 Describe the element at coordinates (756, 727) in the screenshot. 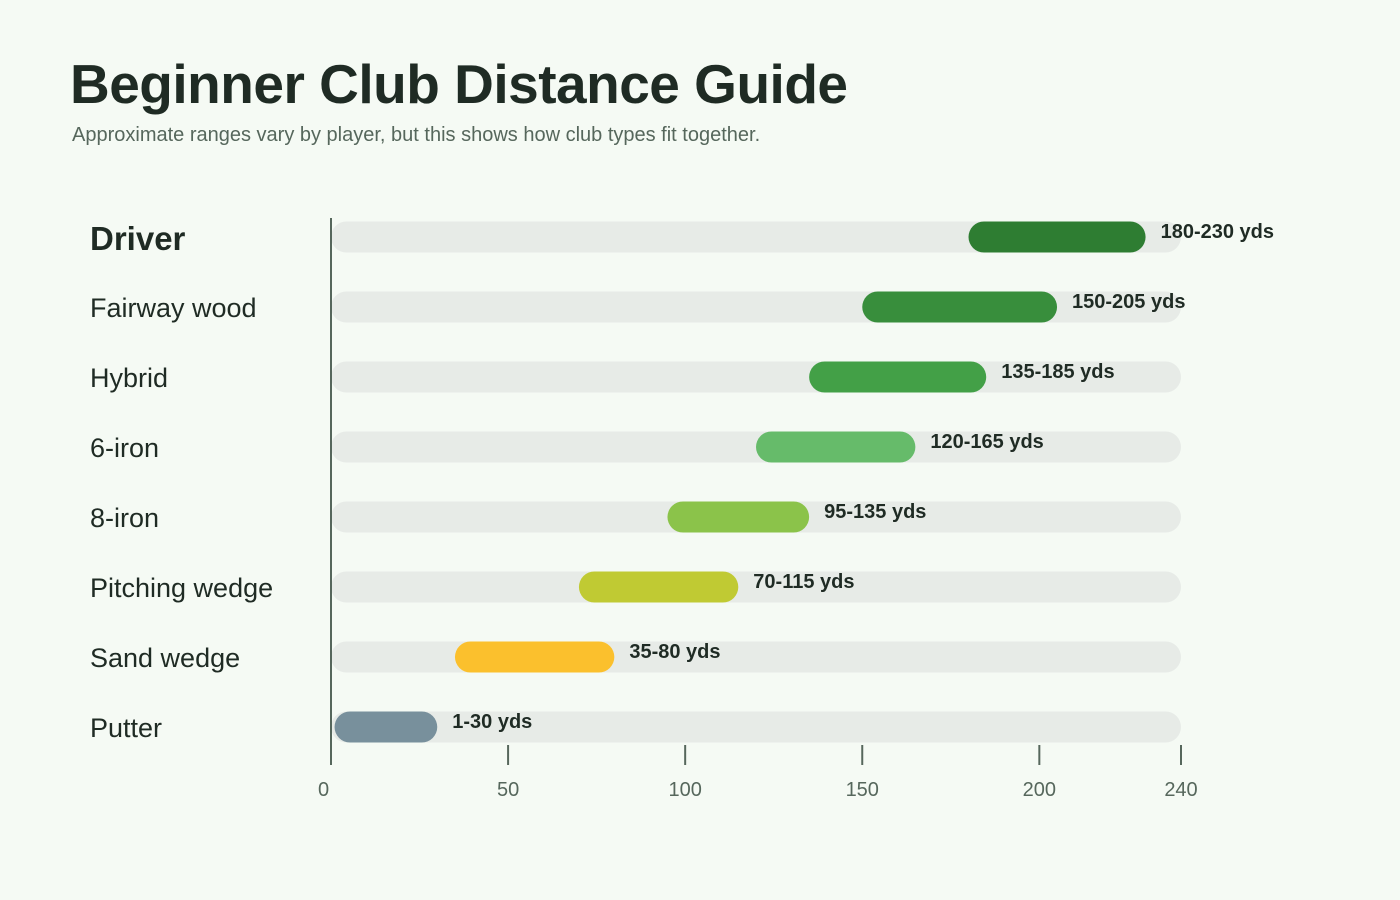

I see `track-putter` at that location.